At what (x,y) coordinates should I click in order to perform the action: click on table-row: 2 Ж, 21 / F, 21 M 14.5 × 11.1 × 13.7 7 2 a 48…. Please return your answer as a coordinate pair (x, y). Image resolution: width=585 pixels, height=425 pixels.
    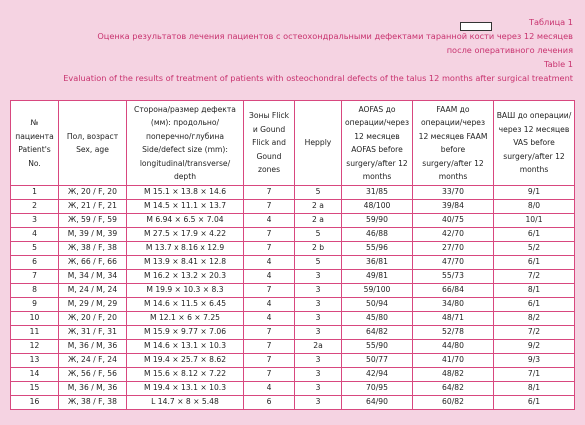
    Looking at the image, I should click on (292, 206).